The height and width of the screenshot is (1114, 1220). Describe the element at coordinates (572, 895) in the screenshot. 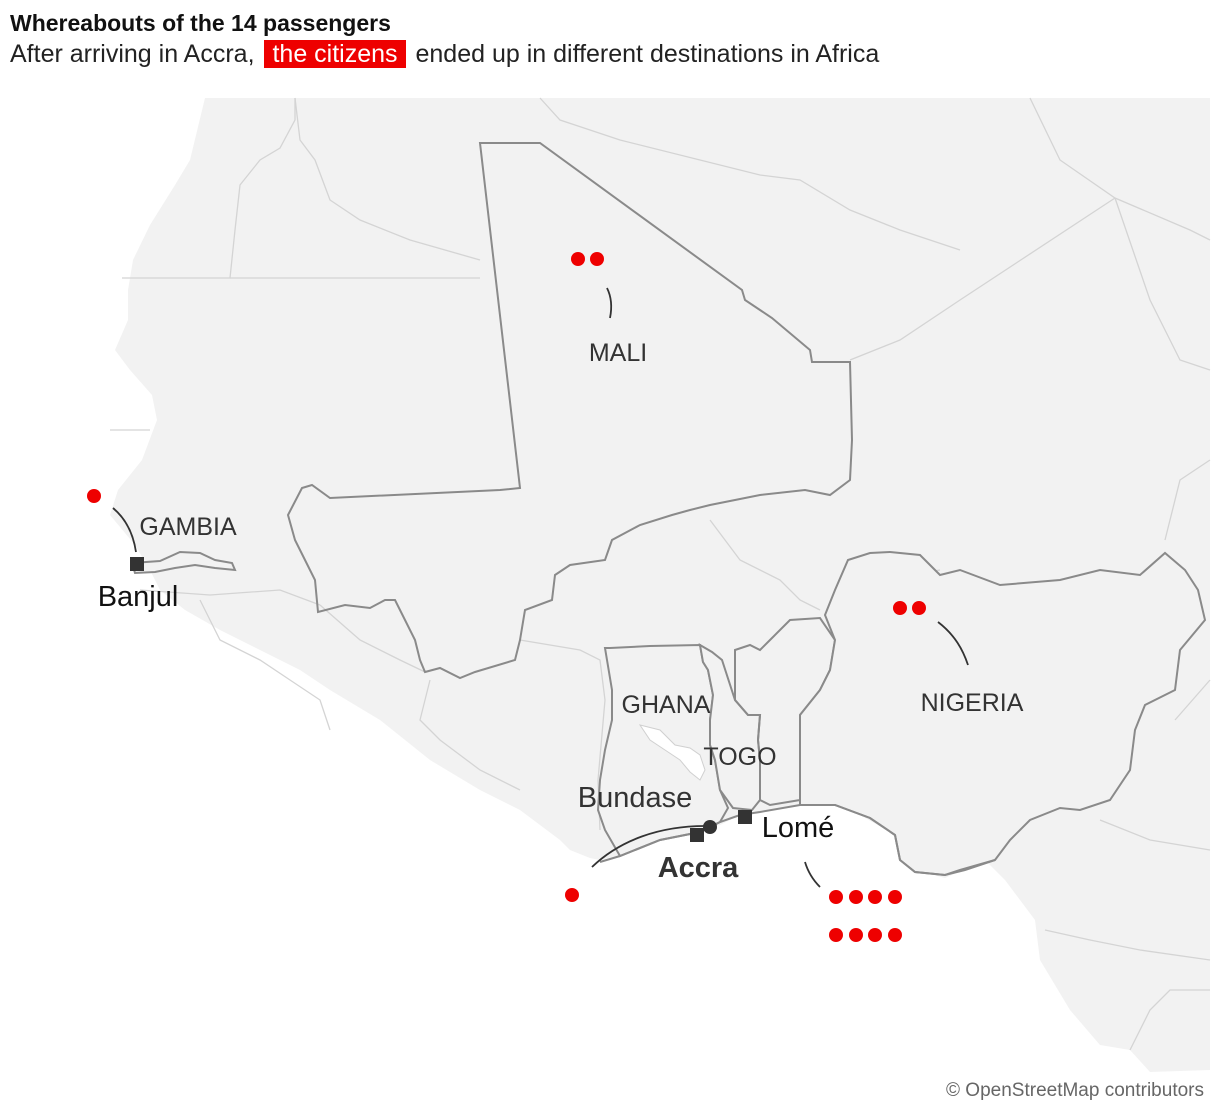

I see `ghana-dot` at that location.